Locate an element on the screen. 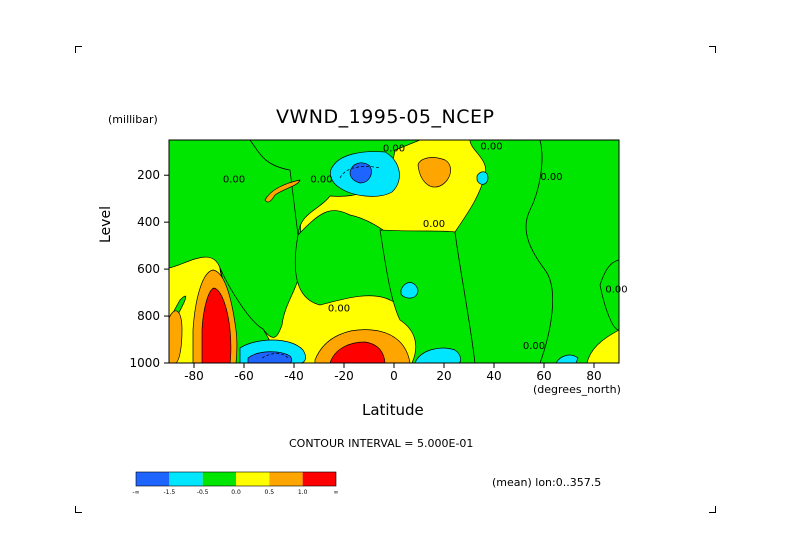 The height and width of the screenshot is (558, 789). corner-mark-bottom-left is located at coordinates (78, 509).